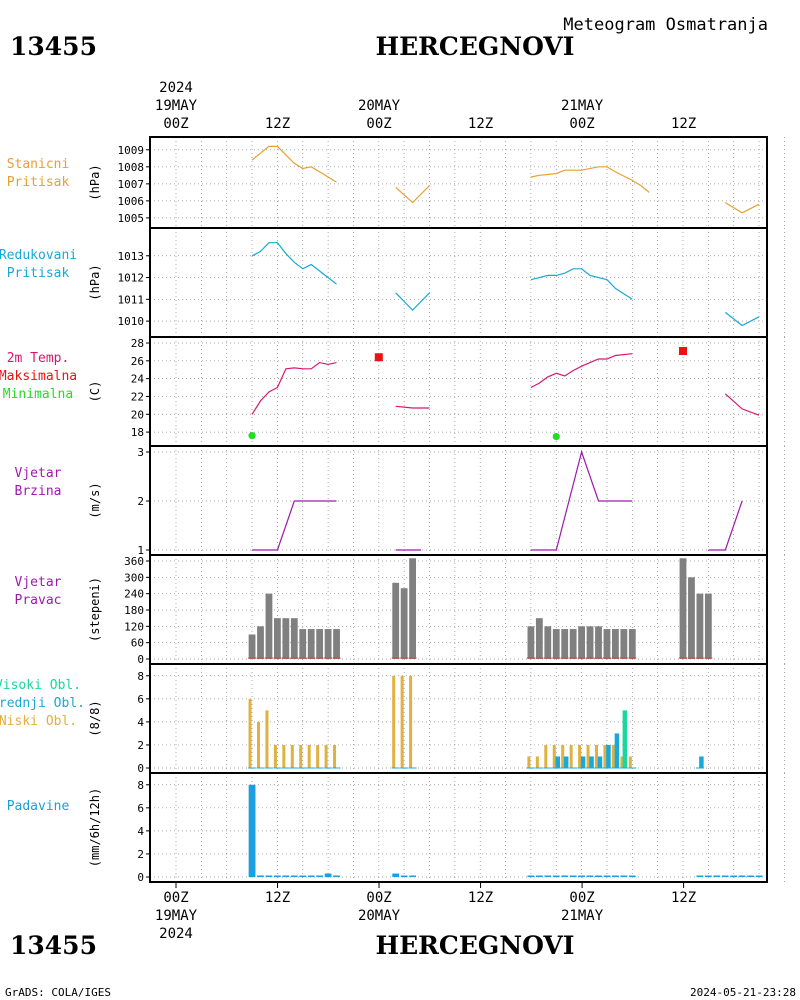 This screenshot has height=1000, width=800. I want to click on time-hour-label-bottom: 12Z, so click(683, 898).